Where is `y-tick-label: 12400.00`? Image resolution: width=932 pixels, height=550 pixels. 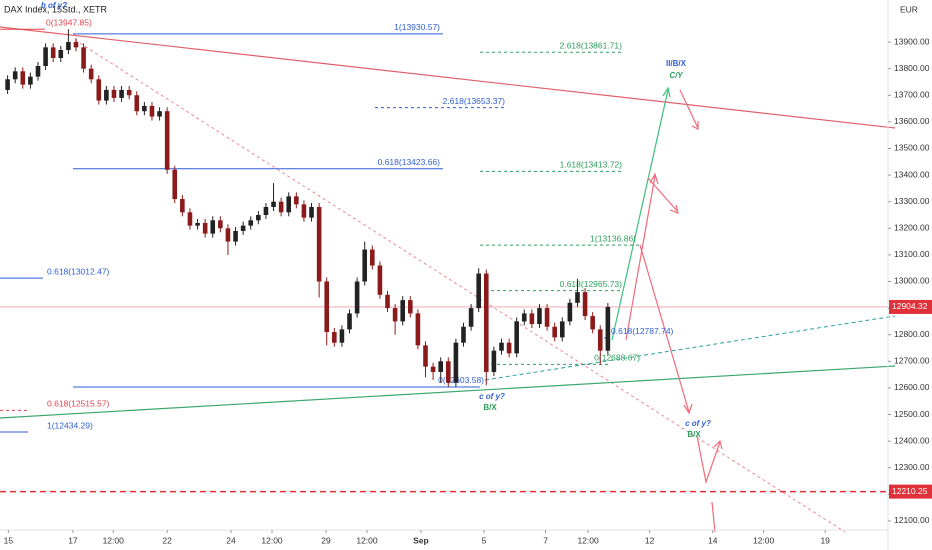
y-tick-label: 12400.00 is located at coordinates (912, 440).